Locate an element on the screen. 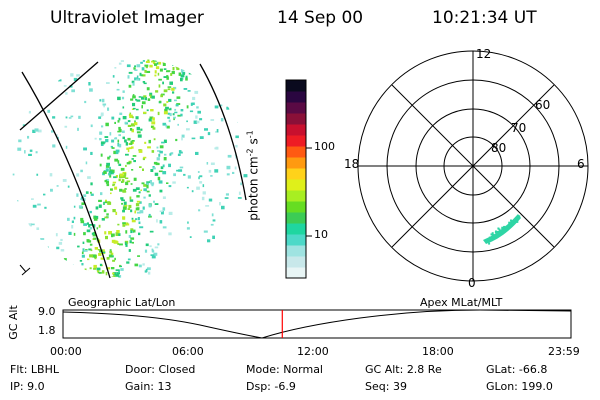 Image resolution: width=600 pixels, height=400 pixels. timeline-xtick-1800: 18:00 is located at coordinates (438, 351).